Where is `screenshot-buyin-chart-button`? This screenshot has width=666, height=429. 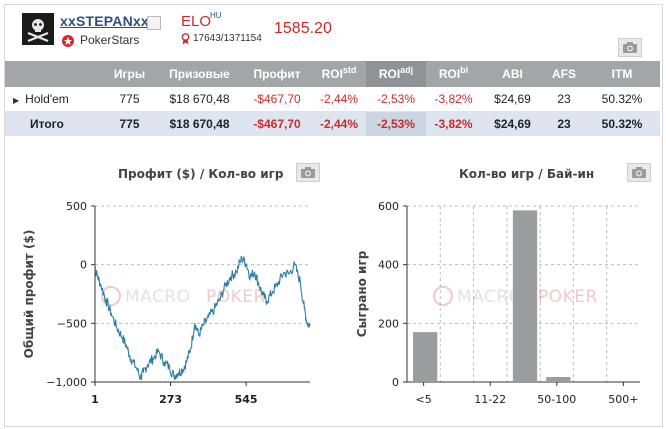 screenshot-buyin-chart-button is located at coordinates (639, 172).